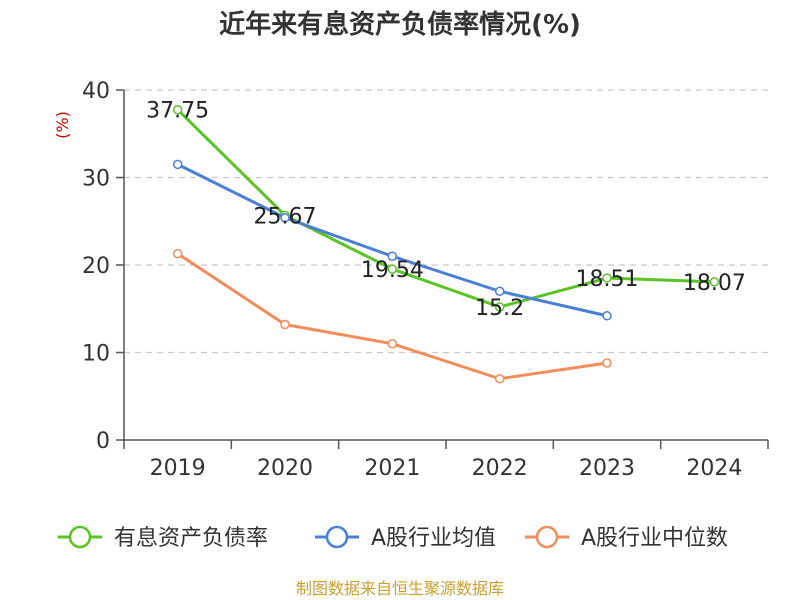 The width and height of the screenshot is (800, 600). I want to click on data-label: 15.2, so click(499, 308).